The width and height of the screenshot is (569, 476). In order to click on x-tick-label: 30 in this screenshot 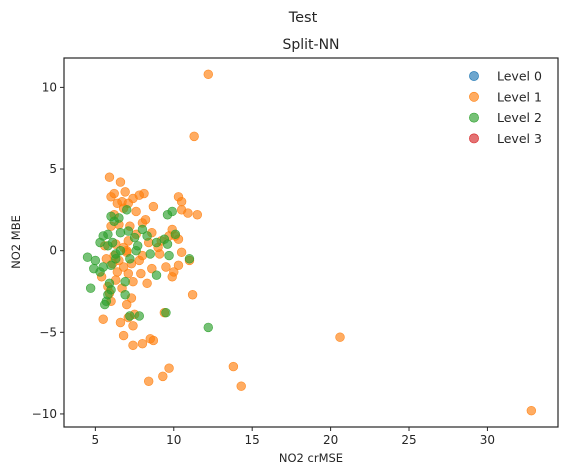, I will do `click(487, 440)`.